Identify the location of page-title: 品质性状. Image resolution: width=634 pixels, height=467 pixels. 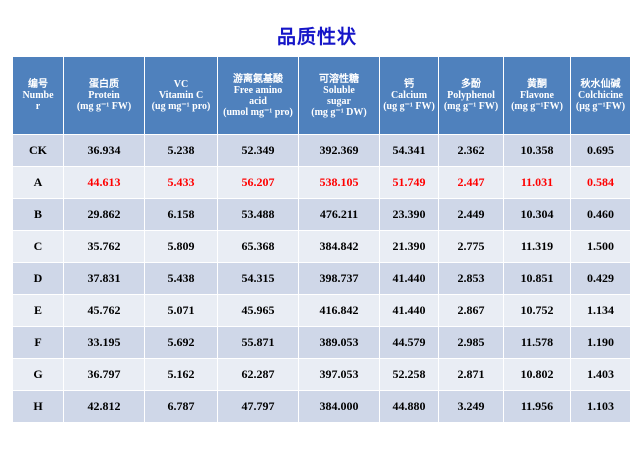
(316, 37).